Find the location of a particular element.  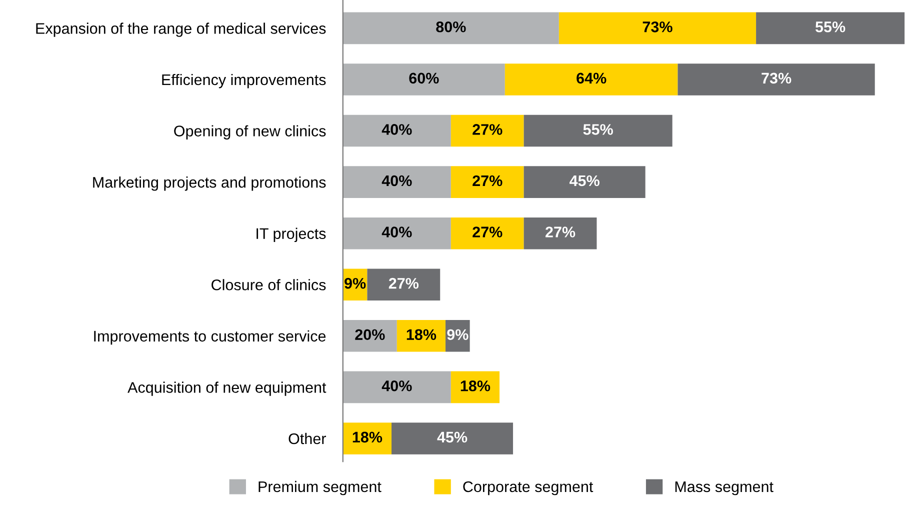

legend-label: Premium segment is located at coordinates (320, 488).